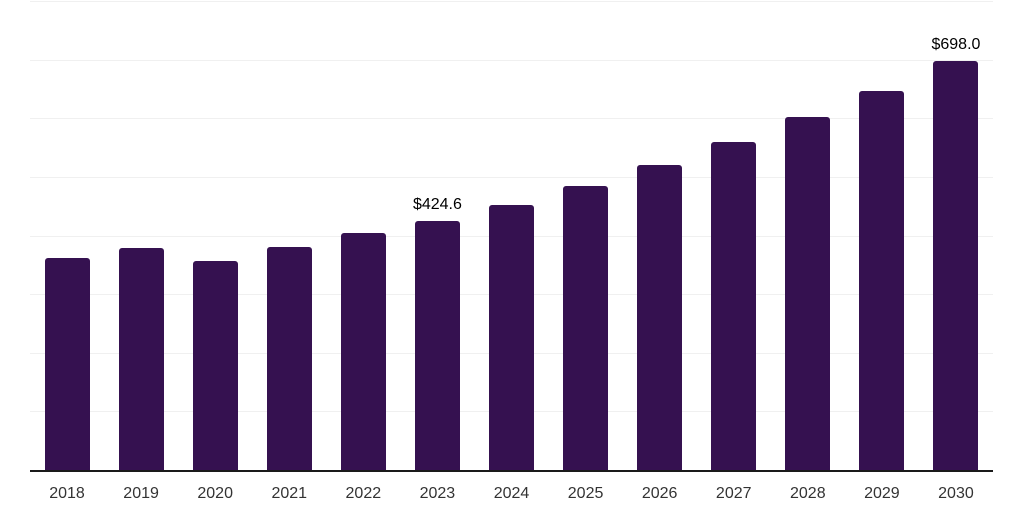  Describe the element at coordinates (733, 493) in the screenshot. I see `x-tick-label-2027: 2027` at that location.